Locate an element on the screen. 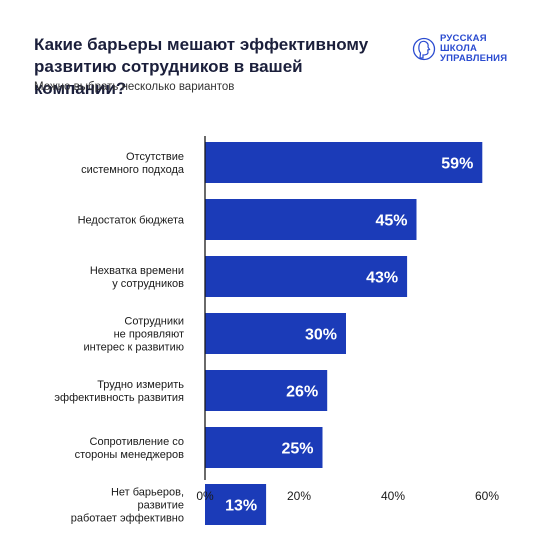 This screenshot has width=540, height=540. category-label: Сотрудники не проявляют интерес к развитию is located at coordinates (134, 335).